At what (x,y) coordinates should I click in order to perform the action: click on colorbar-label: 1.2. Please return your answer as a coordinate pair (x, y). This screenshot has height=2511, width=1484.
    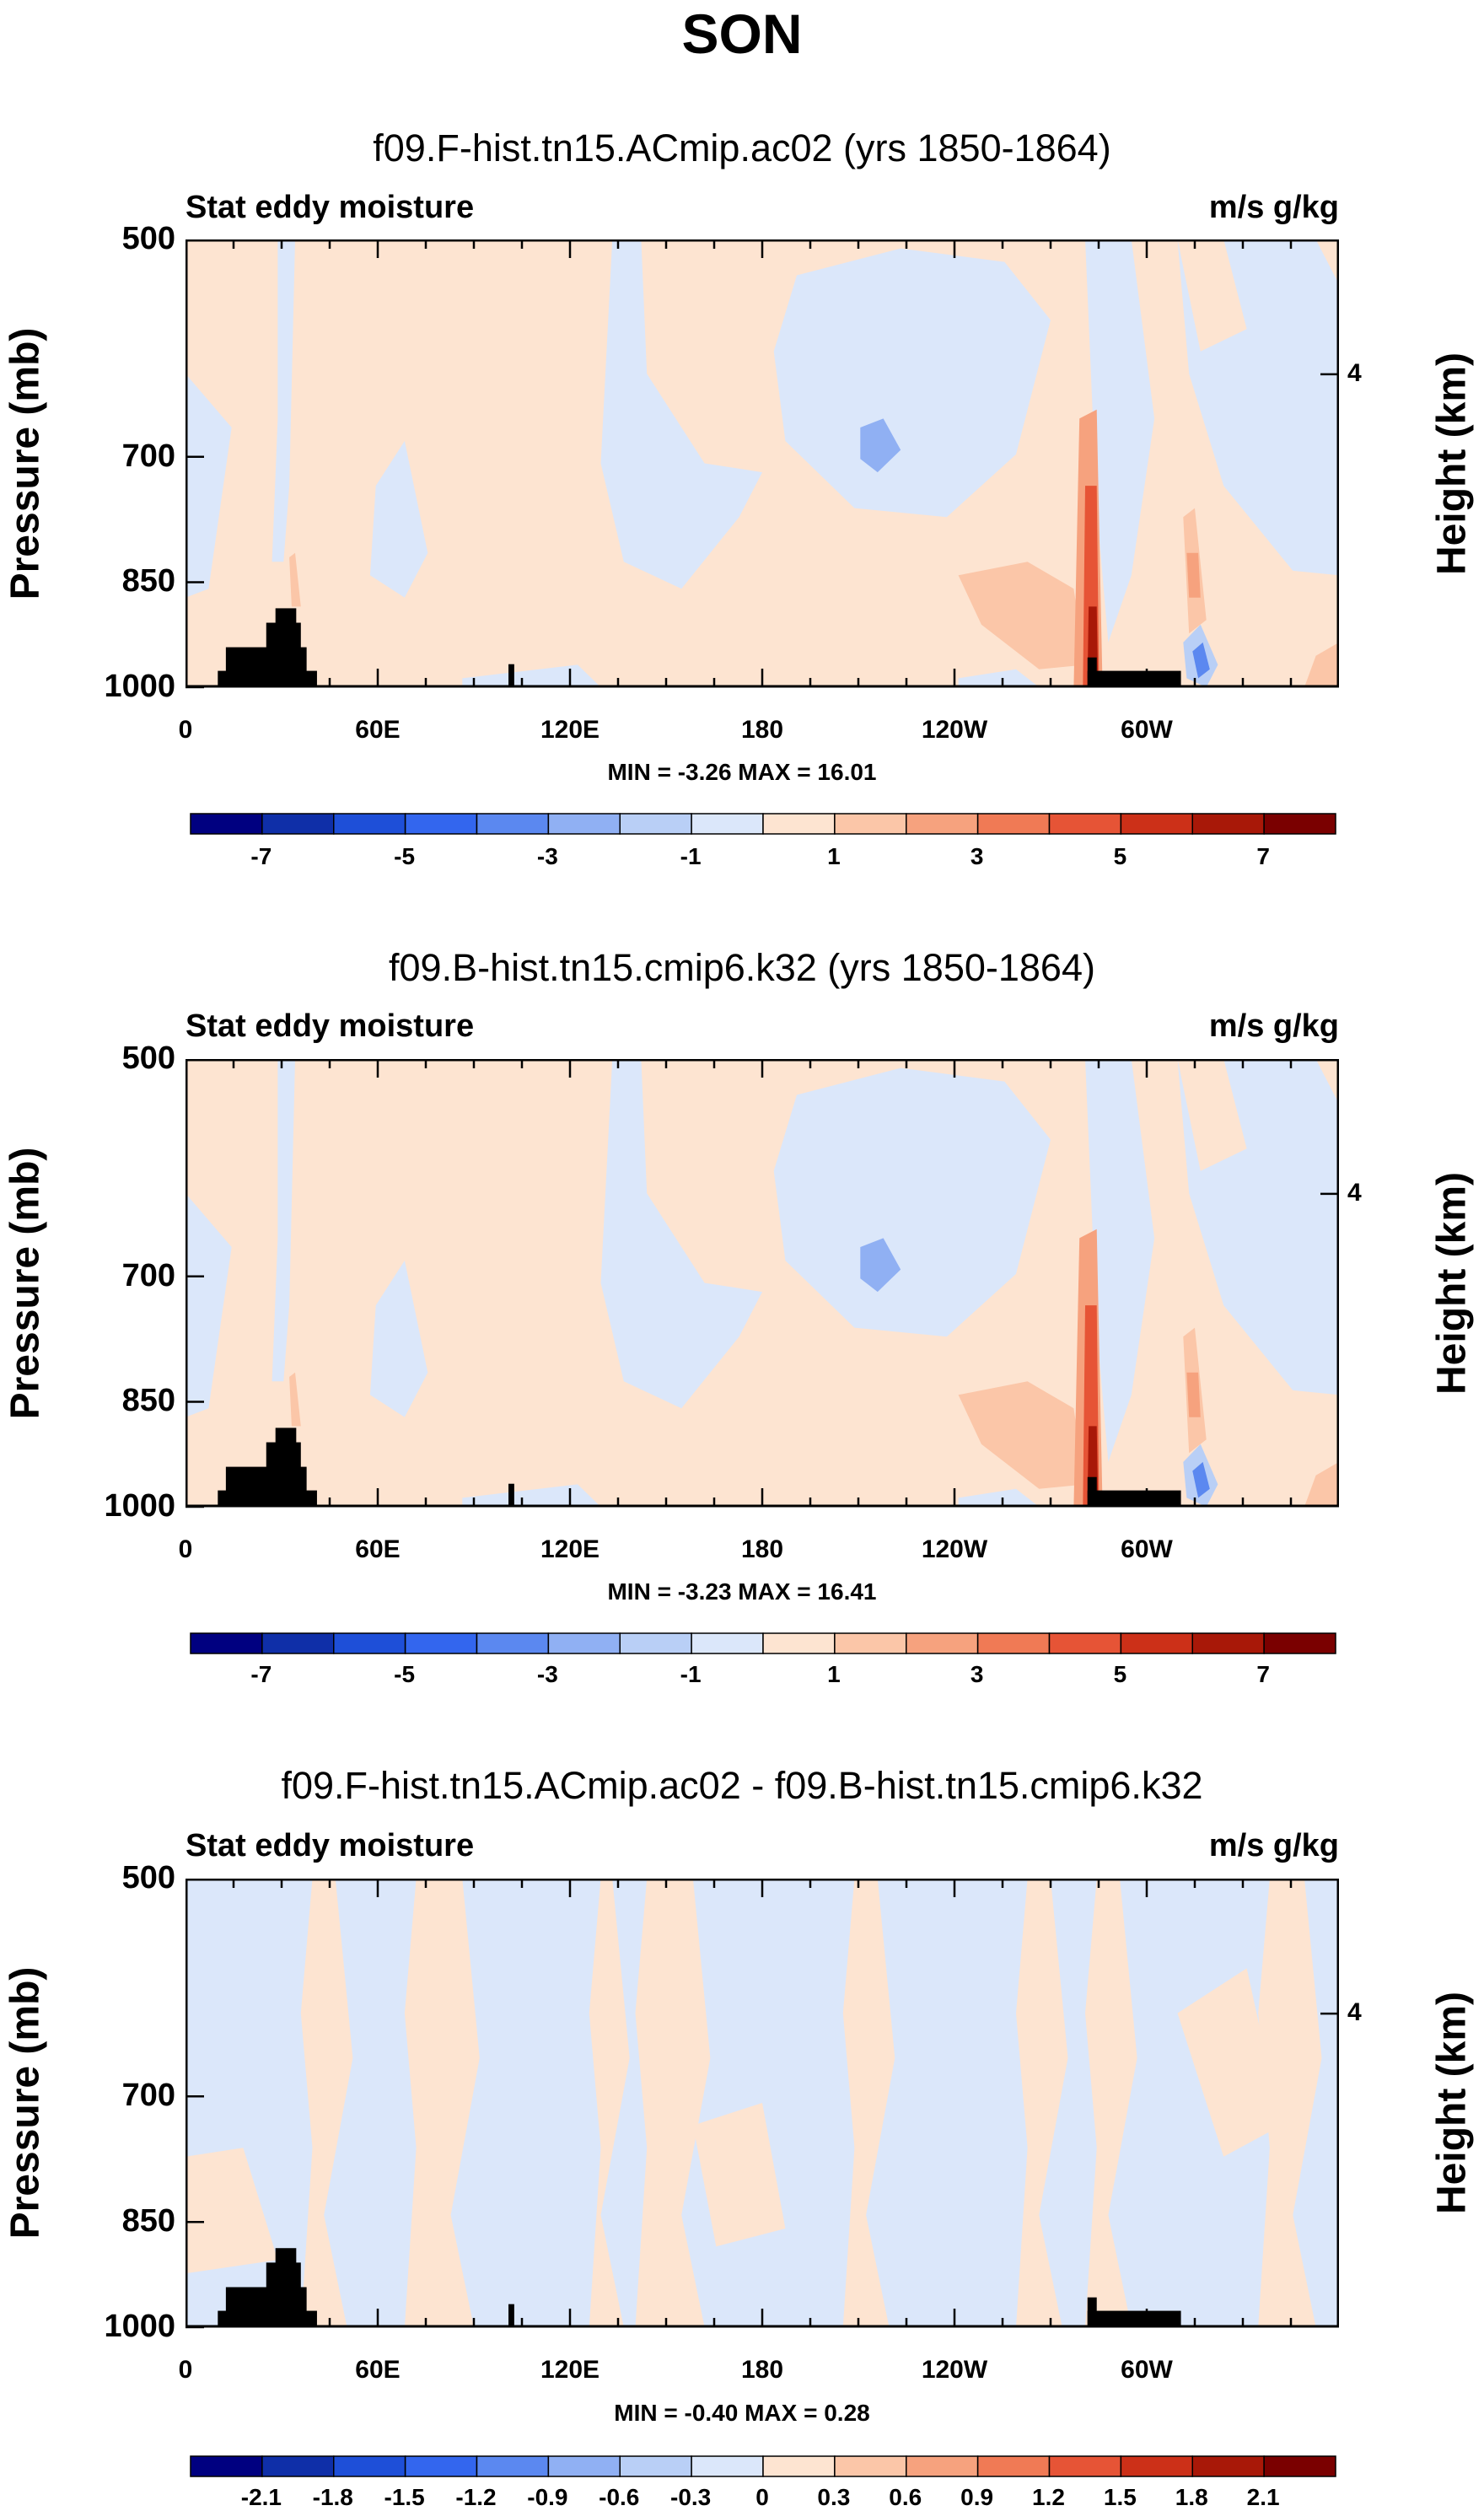
    Looking at the image, I should click on (1048, 2497).